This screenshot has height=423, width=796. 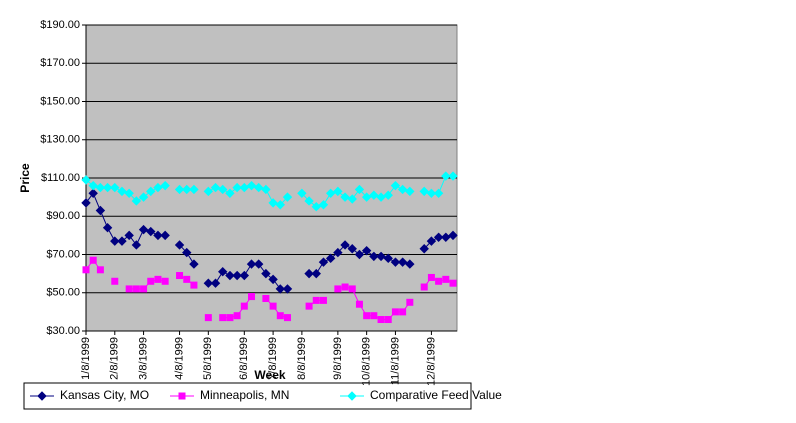 I want to click on y-tick-label: $130.00, so click(x=60, y=140).